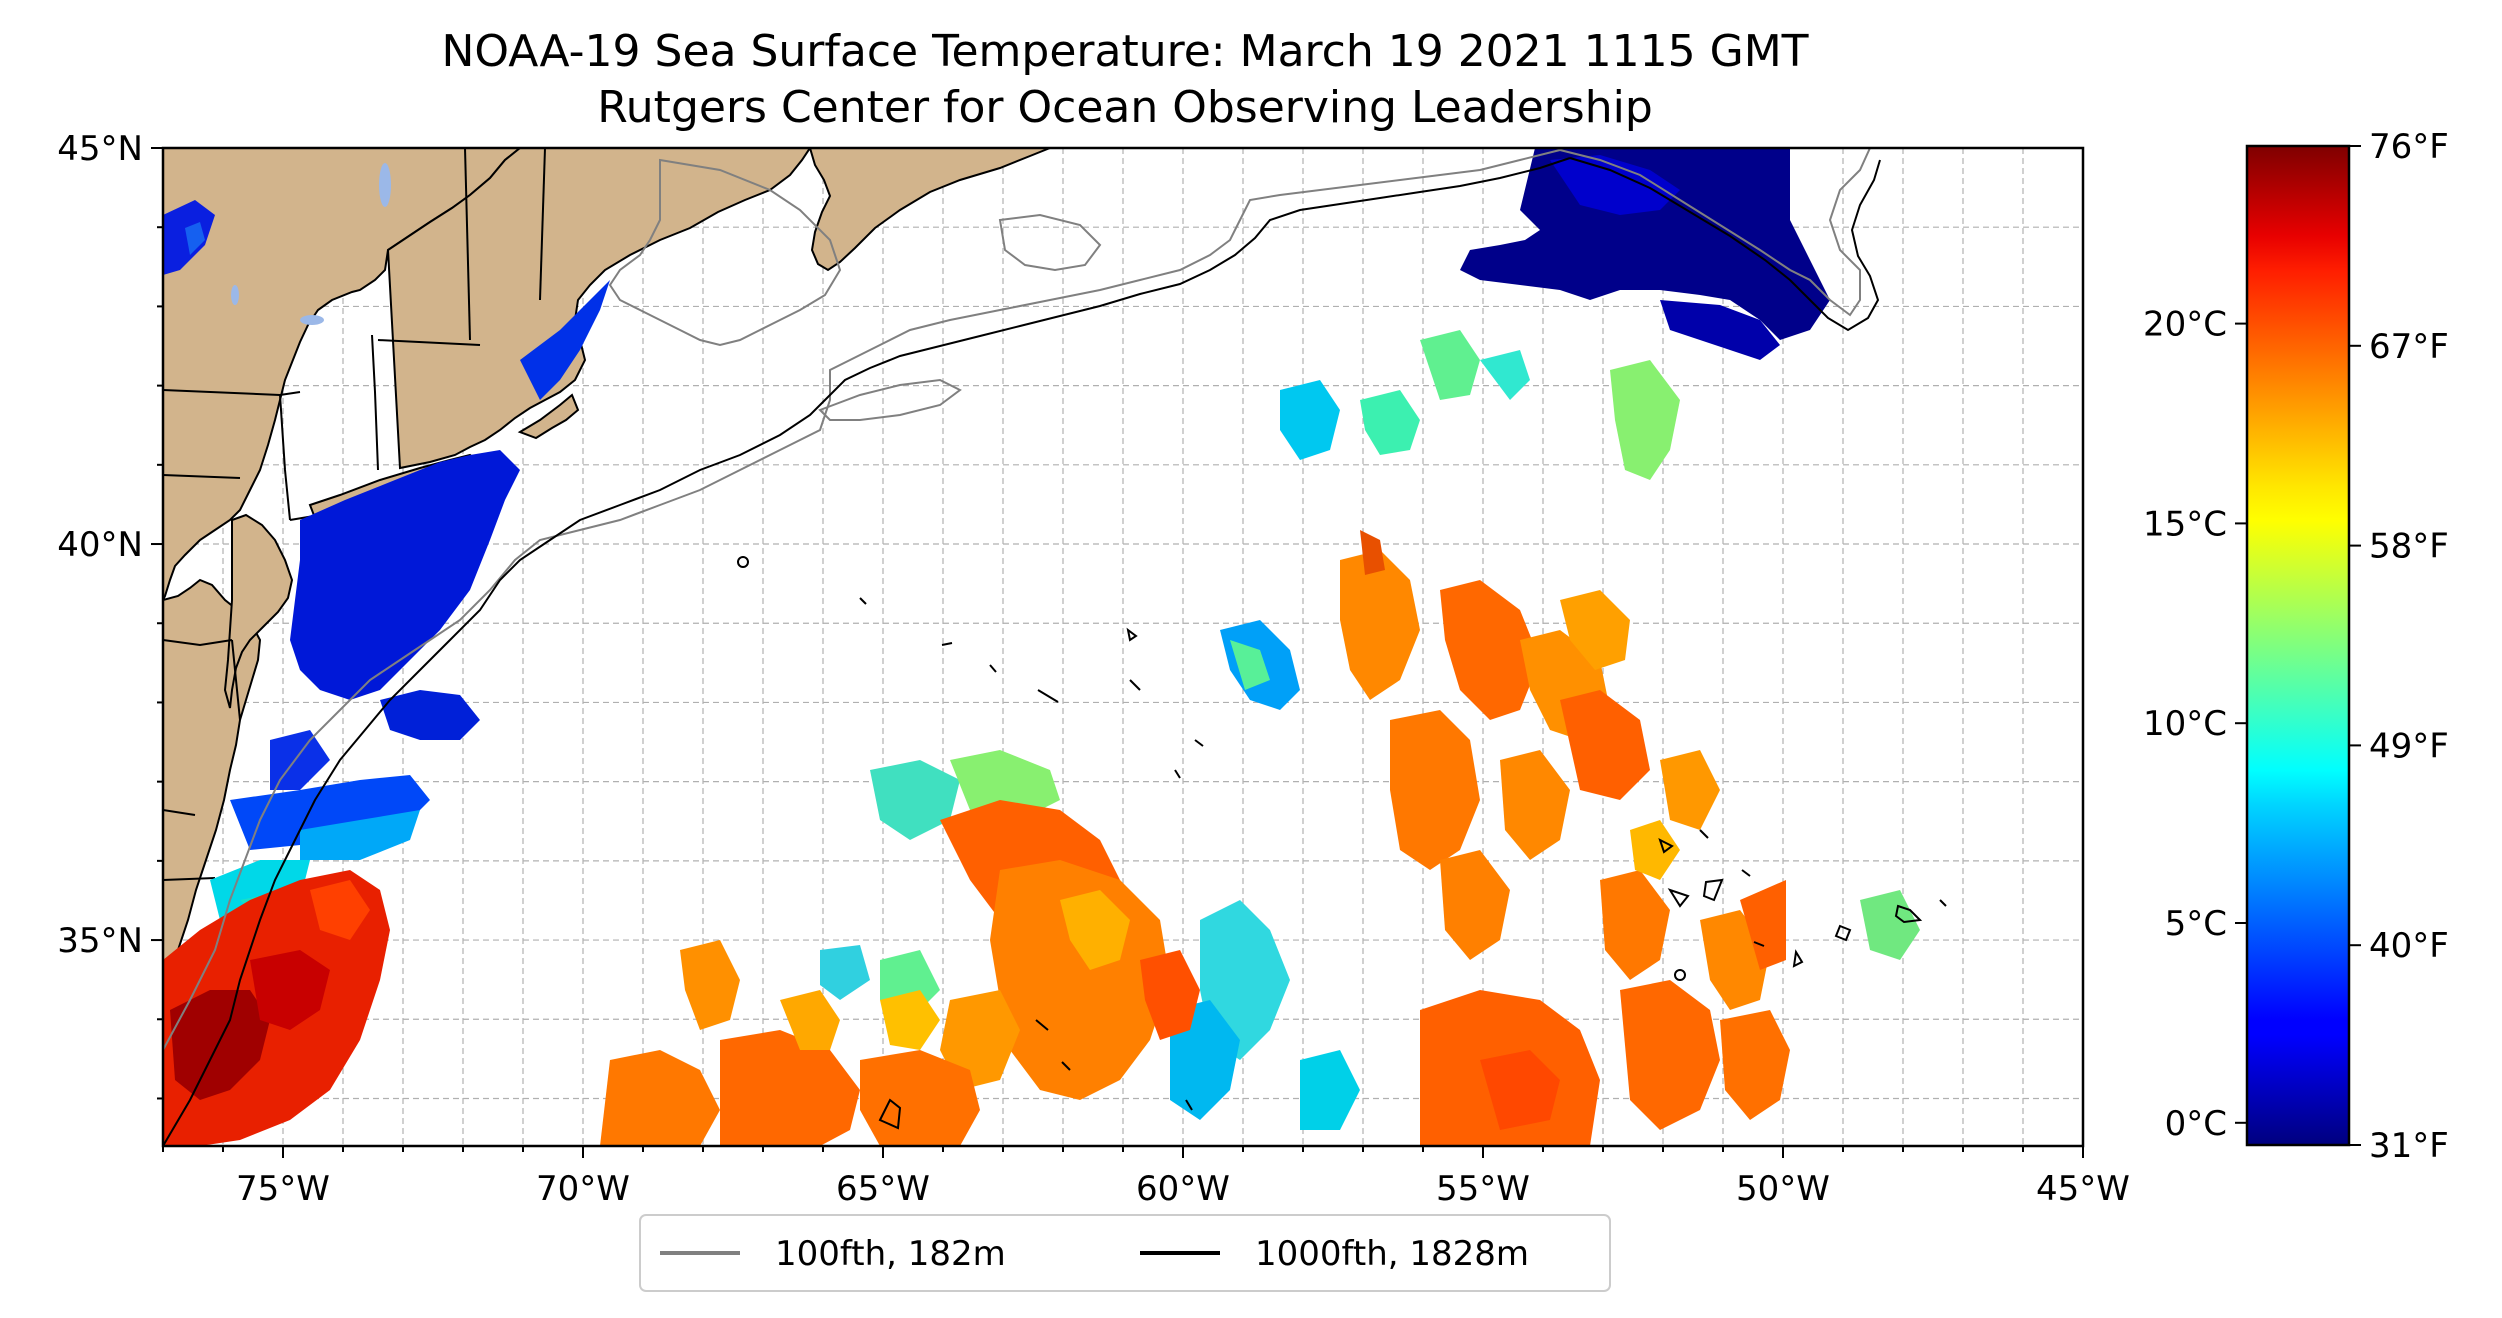  What do you see at coordinates (2409, 147) in the screenshot?
I see `colorbar-f-label: 76°F` at bounding box center [2409, 147].